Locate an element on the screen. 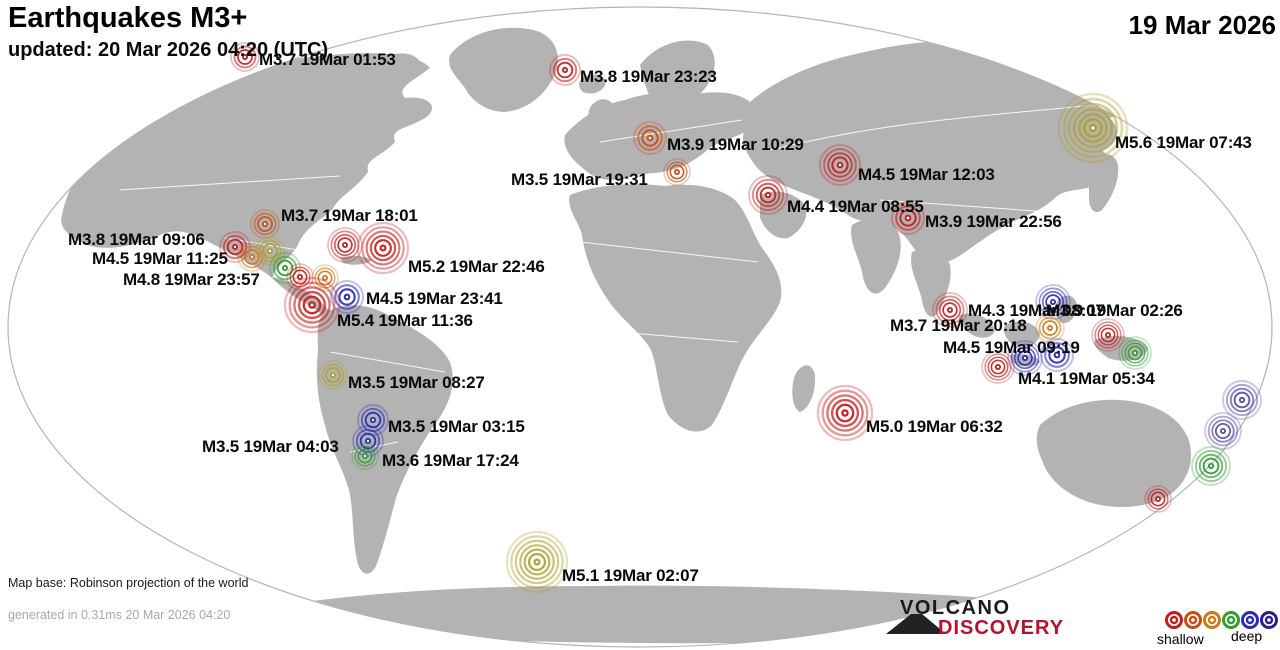 Image resolution: width=1280 pixels, height=650 pixels. quake-label: M3.8 19Mar 09:06 is located at coordinates (136, 239).